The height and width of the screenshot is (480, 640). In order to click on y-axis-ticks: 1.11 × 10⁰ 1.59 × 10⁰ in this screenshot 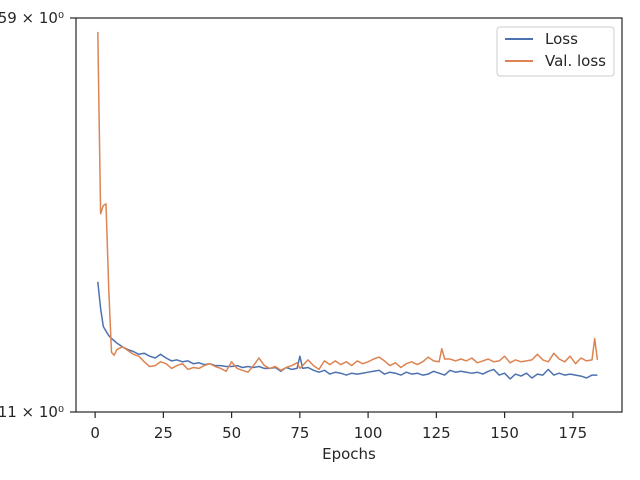, I will do `click(38, 215)`.